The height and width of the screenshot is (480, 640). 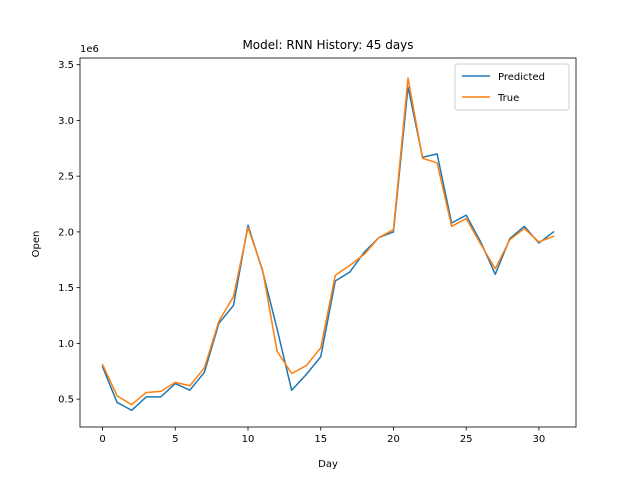 I want to click on y-tick-label: 0.5, so click(x=66, y=400).